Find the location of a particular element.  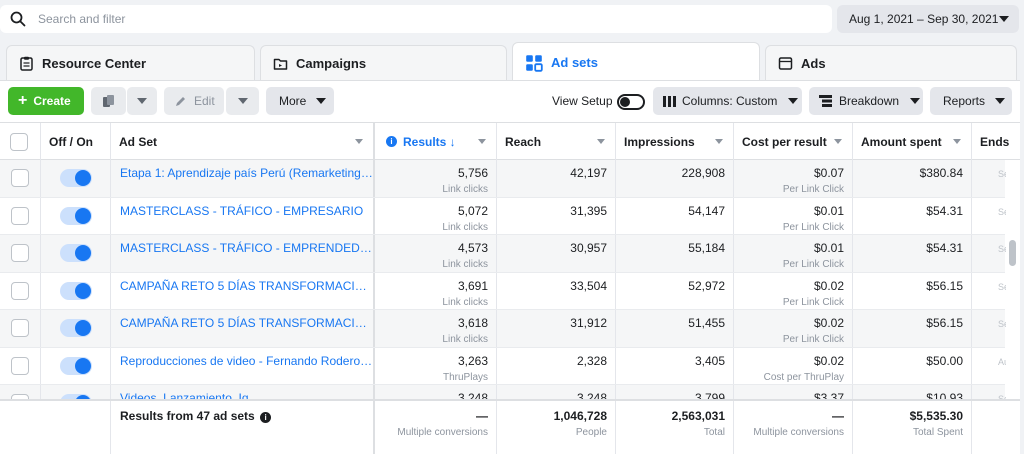

search-icon is located at coordinates (18, 19).